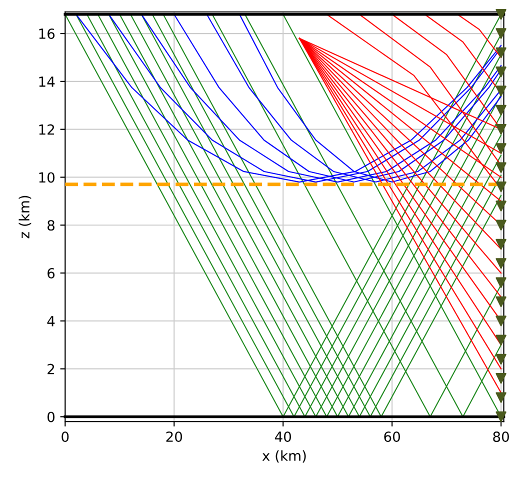  I want to click on y-tick-label: 14, so click(47, 81).